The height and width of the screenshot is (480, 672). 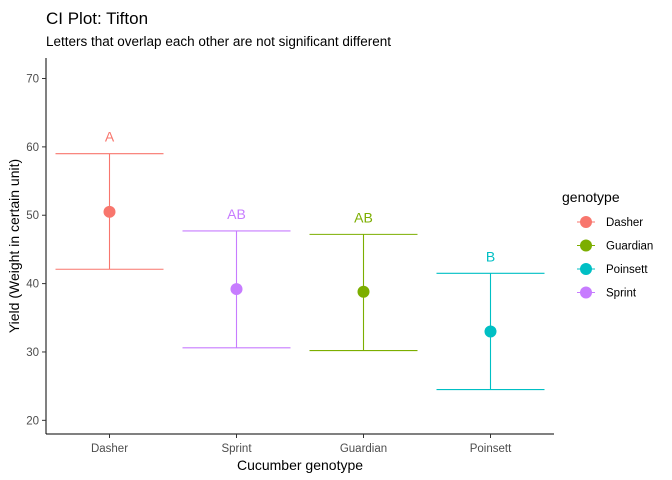 I want to click on ci-series-sprint: AB, so click(x=236, y=277).